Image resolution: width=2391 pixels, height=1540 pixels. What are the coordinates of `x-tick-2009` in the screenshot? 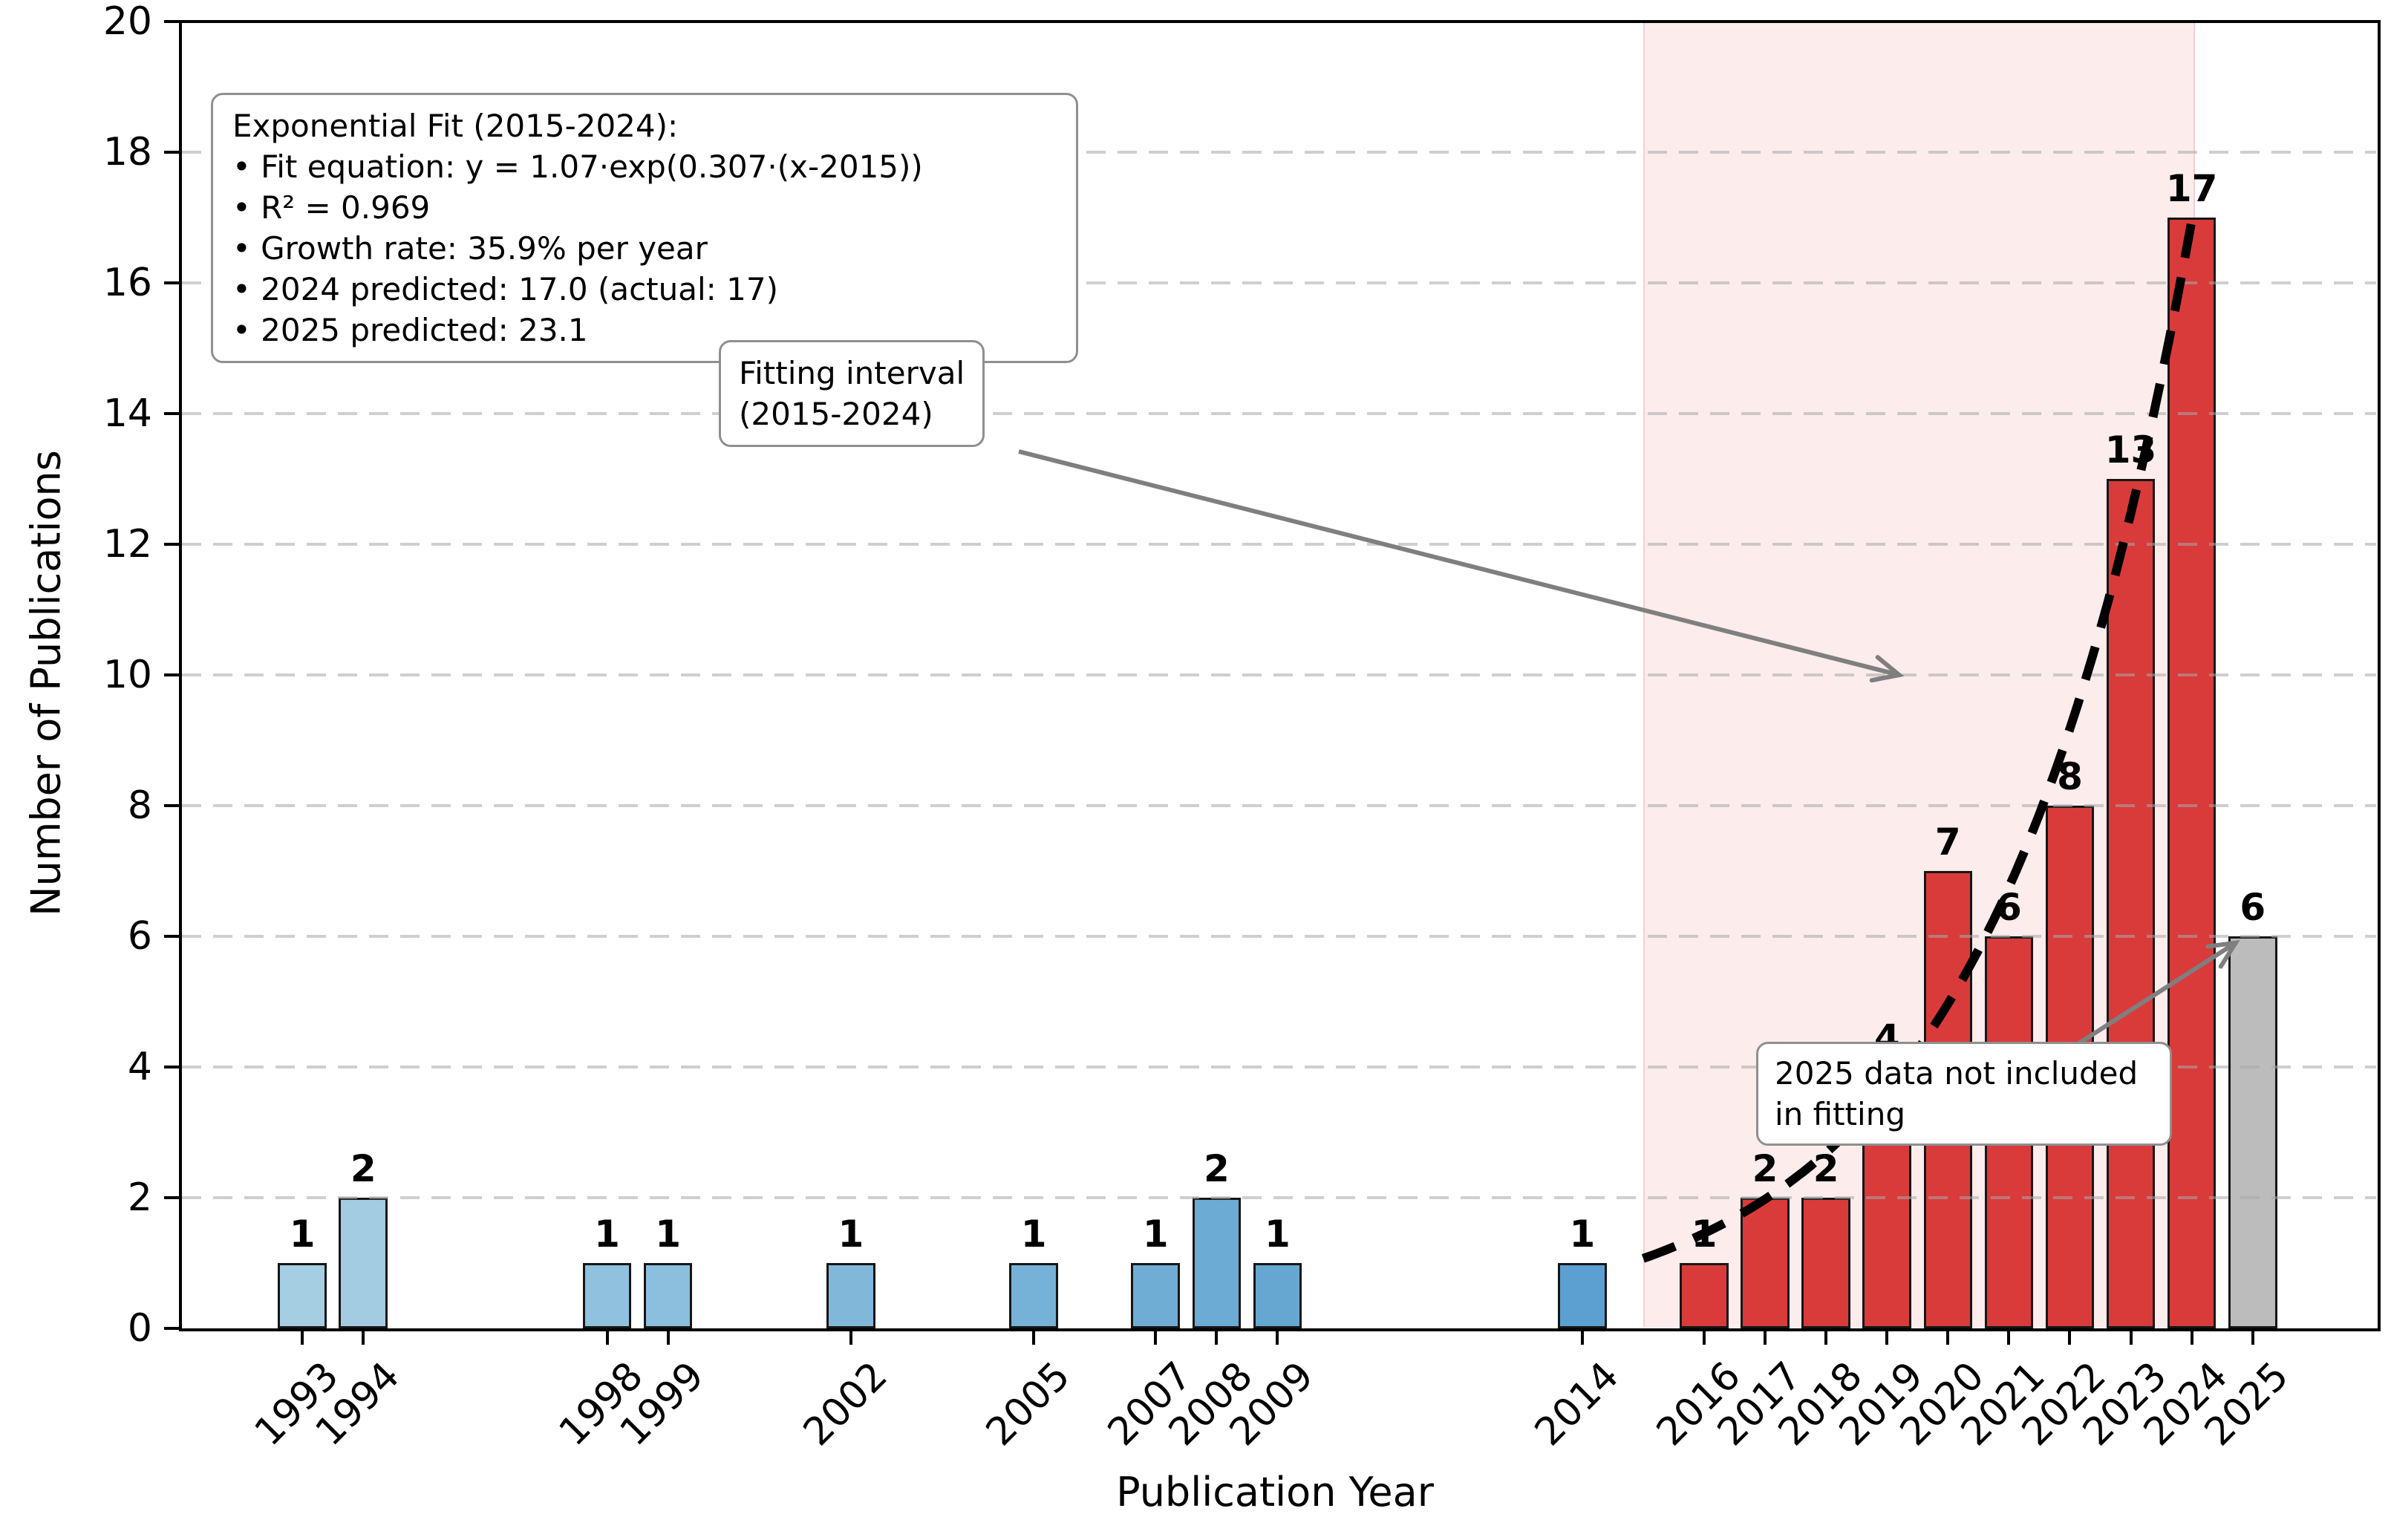 It's located at (1277, 1337).